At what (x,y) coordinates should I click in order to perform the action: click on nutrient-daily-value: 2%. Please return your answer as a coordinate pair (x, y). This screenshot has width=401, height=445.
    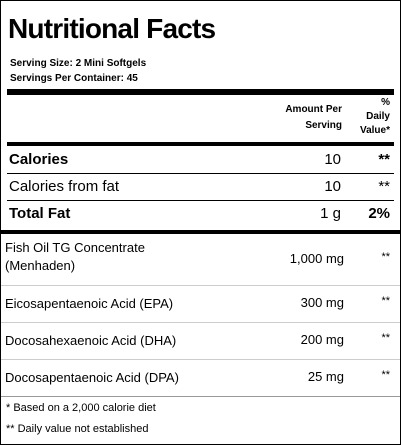
    Looking at the image, I should click on (379, 213).